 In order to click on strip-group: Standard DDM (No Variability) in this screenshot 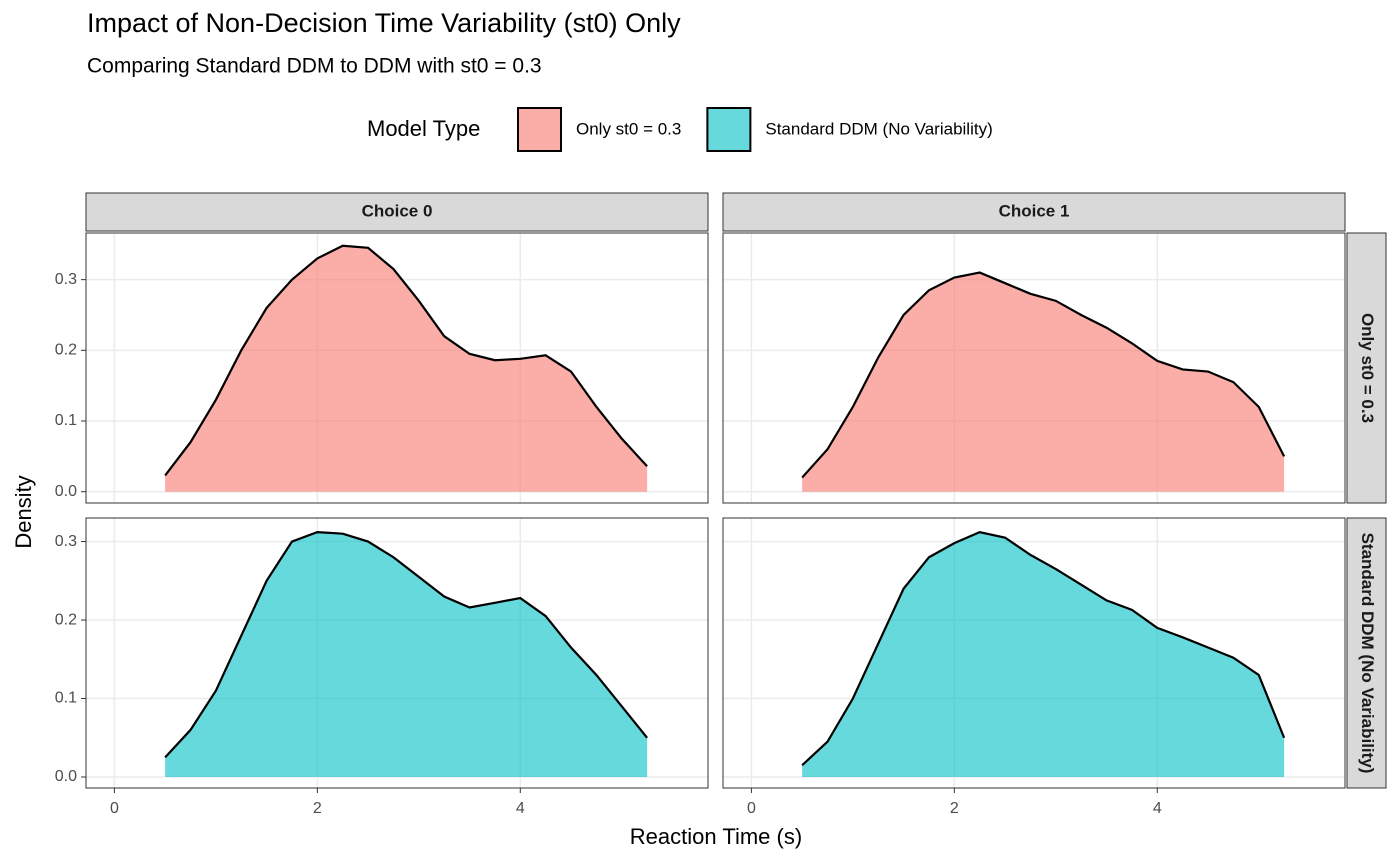, I will do `click(1367, 653)`.